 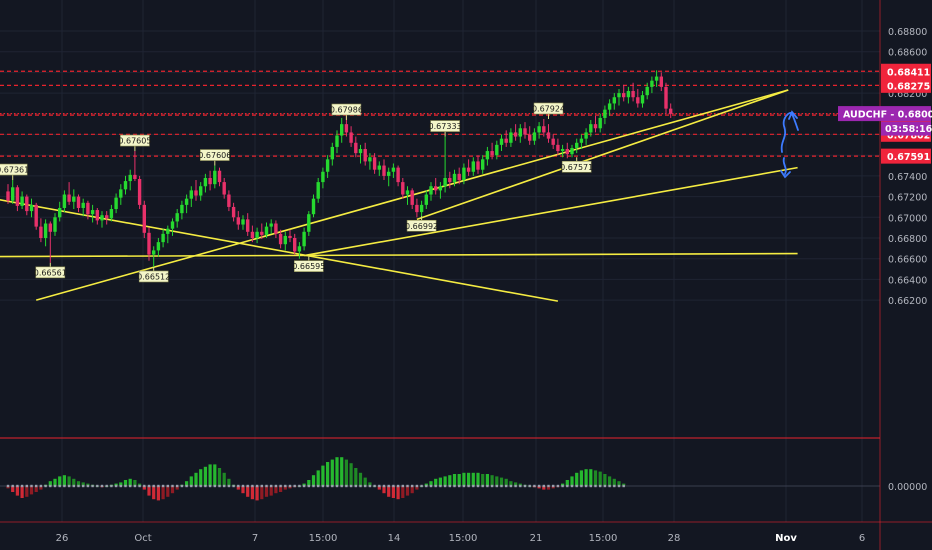 I want to click on swing-label-text: 0.66561, so click(x=50, y=272).